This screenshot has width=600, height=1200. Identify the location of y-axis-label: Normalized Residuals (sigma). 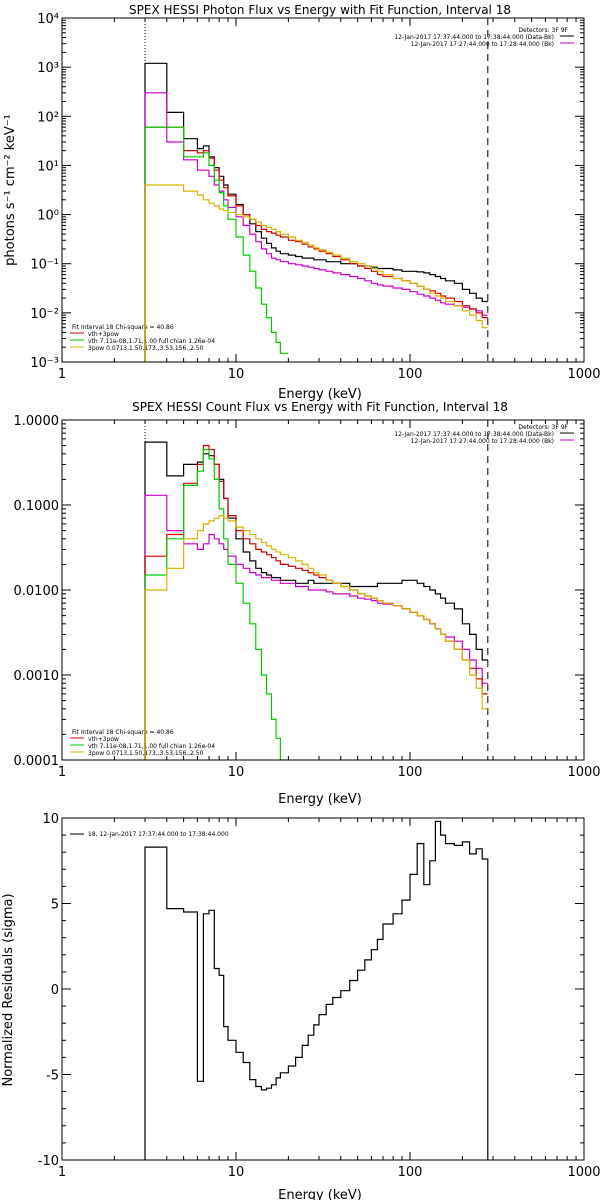
(8, 989).